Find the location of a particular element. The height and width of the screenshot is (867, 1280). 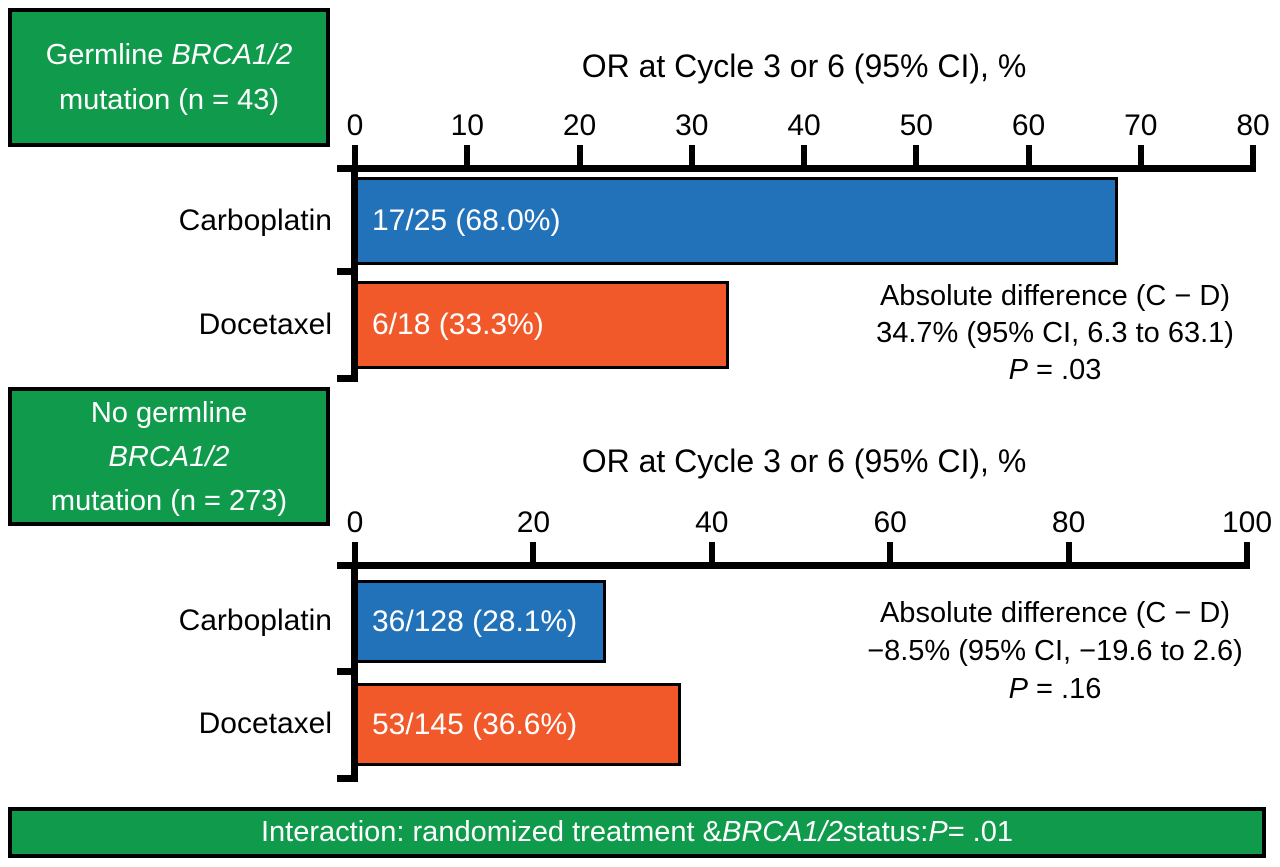

x-tick-label: 50 is located at coordinates (916, 125).